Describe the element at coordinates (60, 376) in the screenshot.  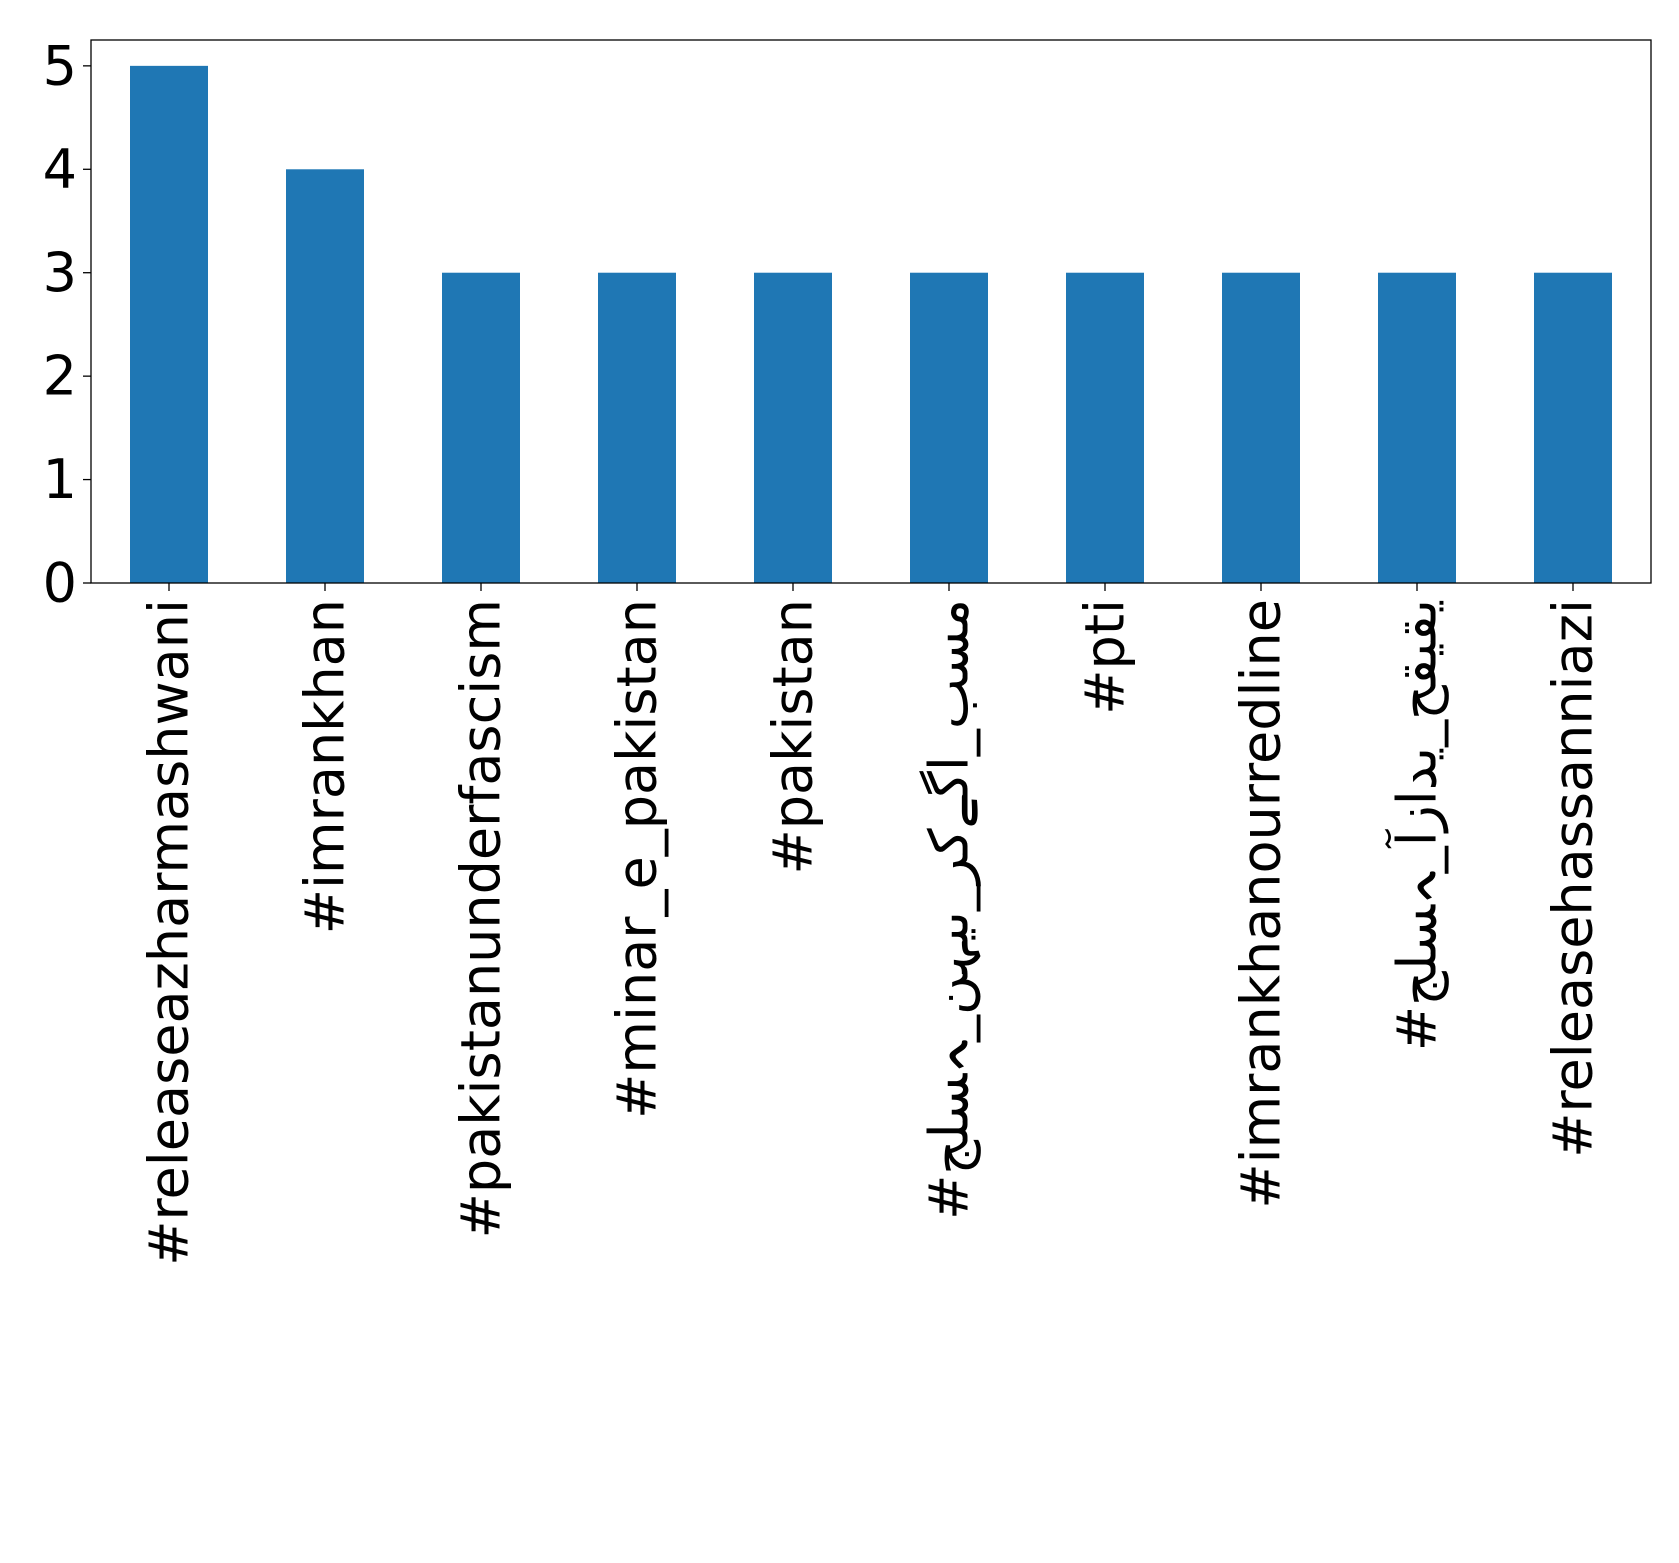
I see `y-tick-label-2: 2` at that location.